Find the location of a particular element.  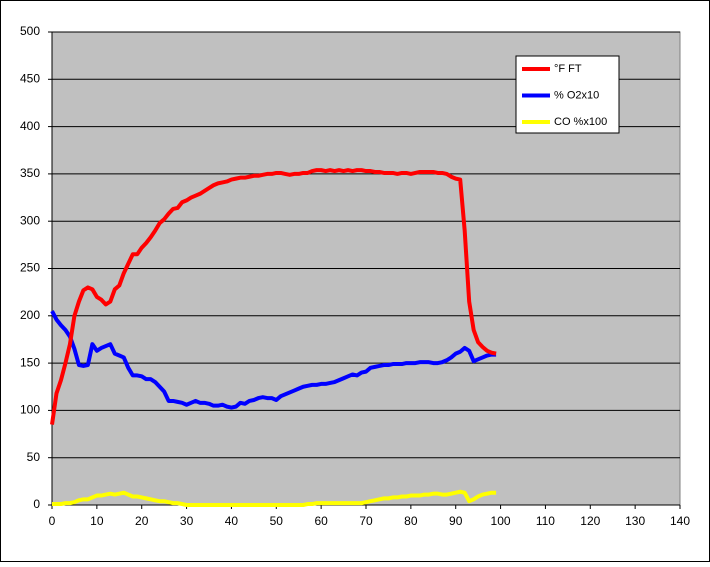

x-tick-label: 140 is located at coordinates (680, 521).